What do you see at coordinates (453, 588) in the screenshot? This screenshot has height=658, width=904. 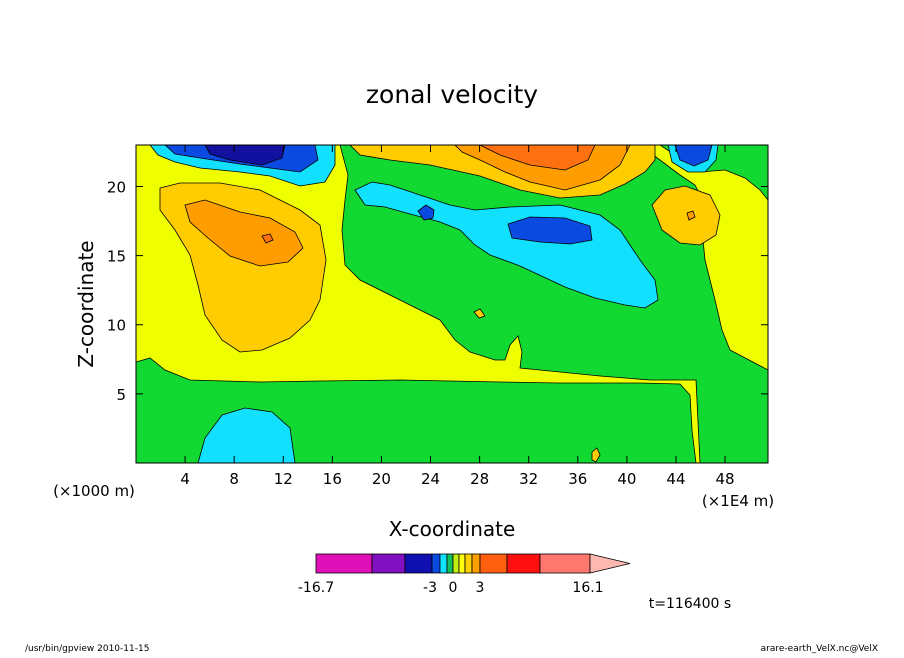 I see `colorbar-mid-label-zero: 0` at bounding box center [453, 588].